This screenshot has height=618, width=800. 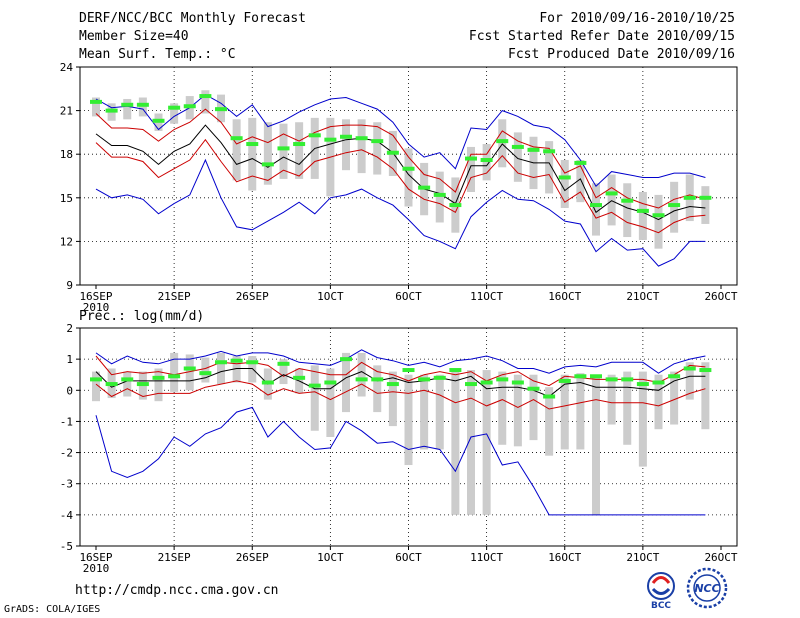 I want to click on bcc-logo-icon: BCC, so click(x=661, y=591).